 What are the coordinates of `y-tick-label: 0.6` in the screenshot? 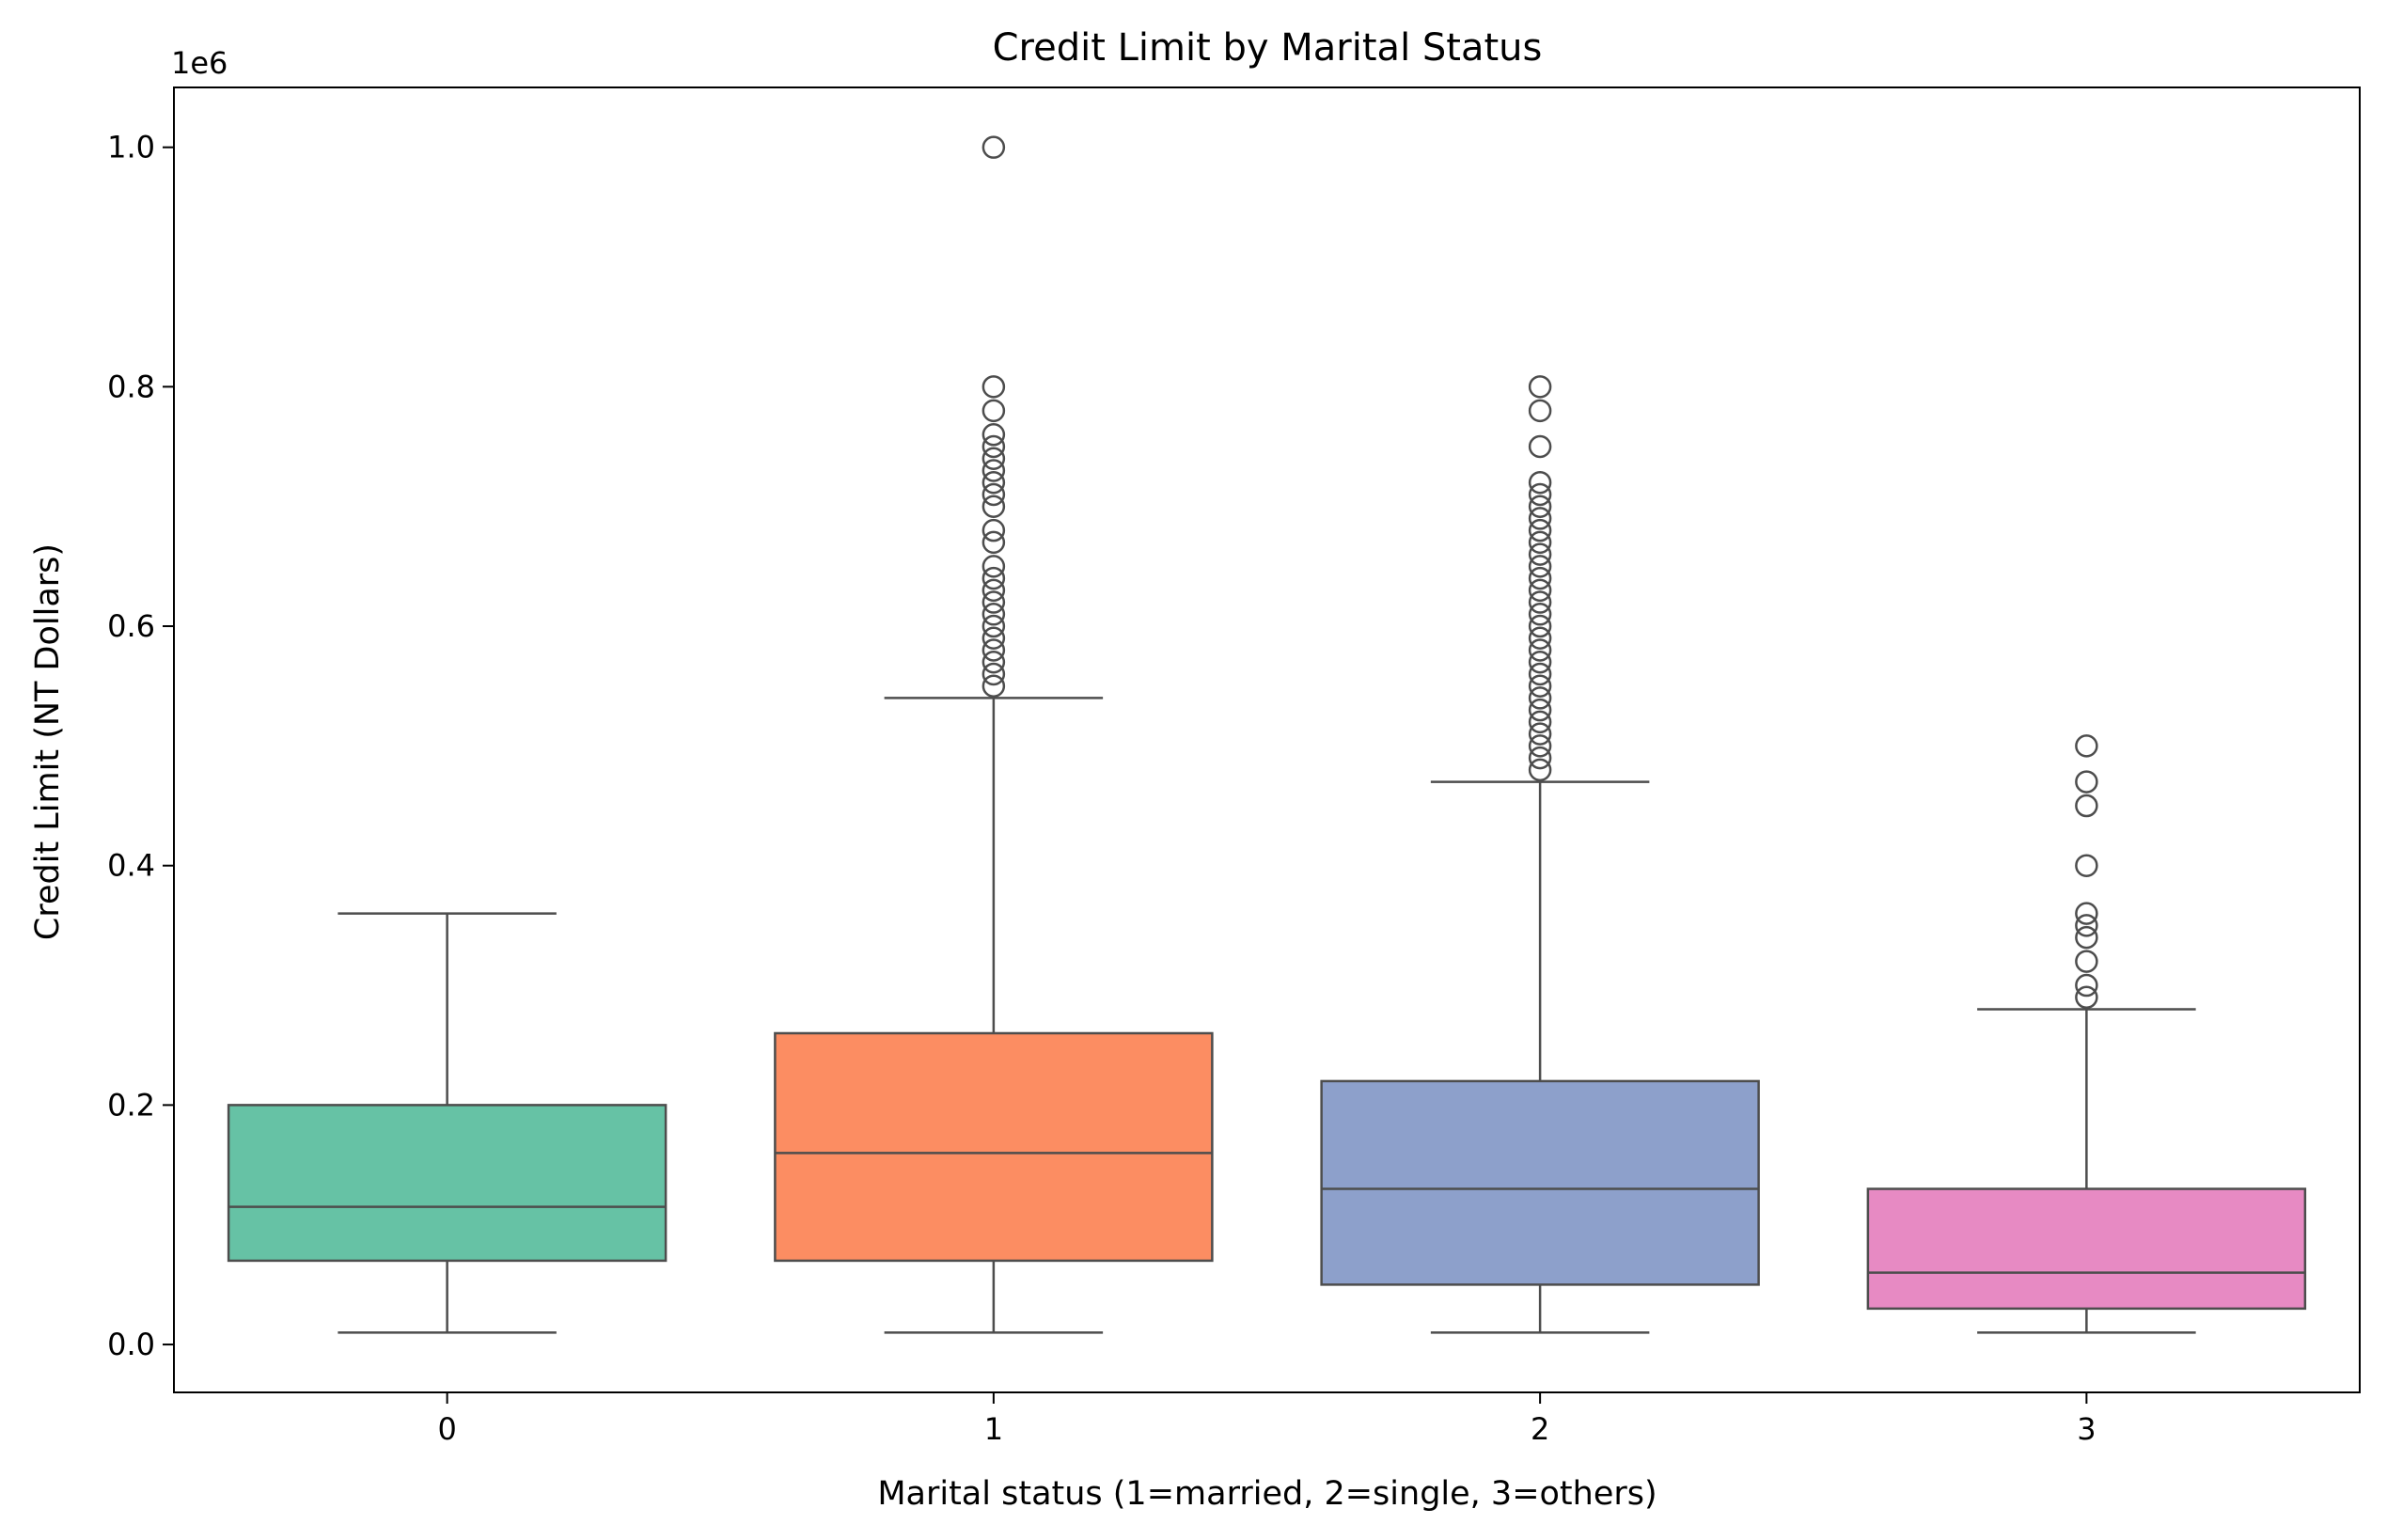 It's located at (131, 626).